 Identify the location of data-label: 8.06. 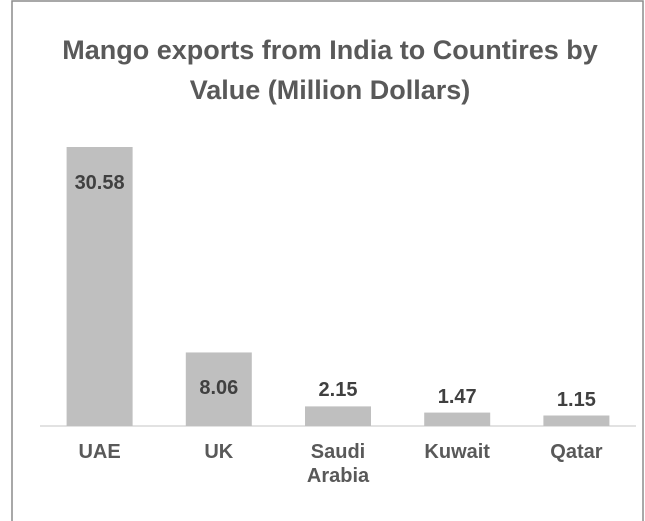
(219, 388).